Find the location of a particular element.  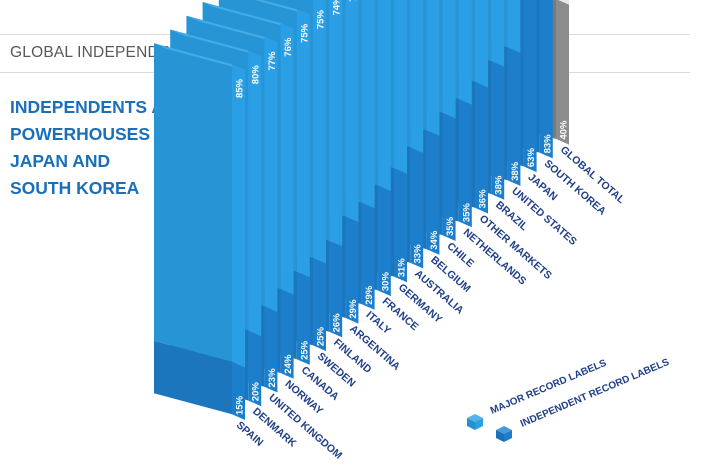

data-label-independent: 34% is located at coordinates (434, 240).